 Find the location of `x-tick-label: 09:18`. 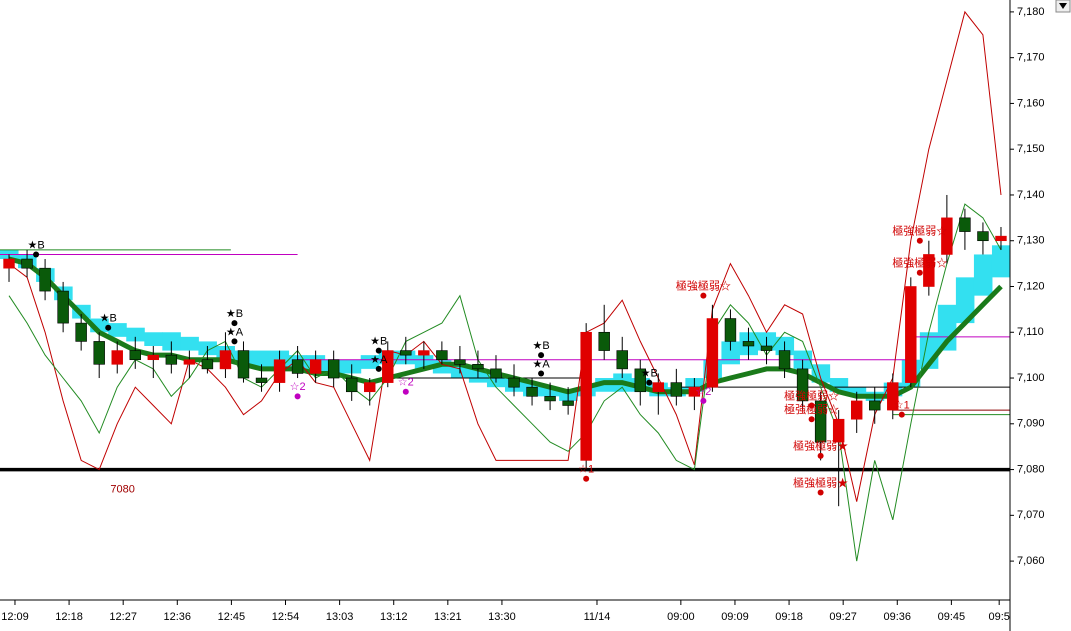

x-tick-label: 09:18 is located at coordinates (789, 617).